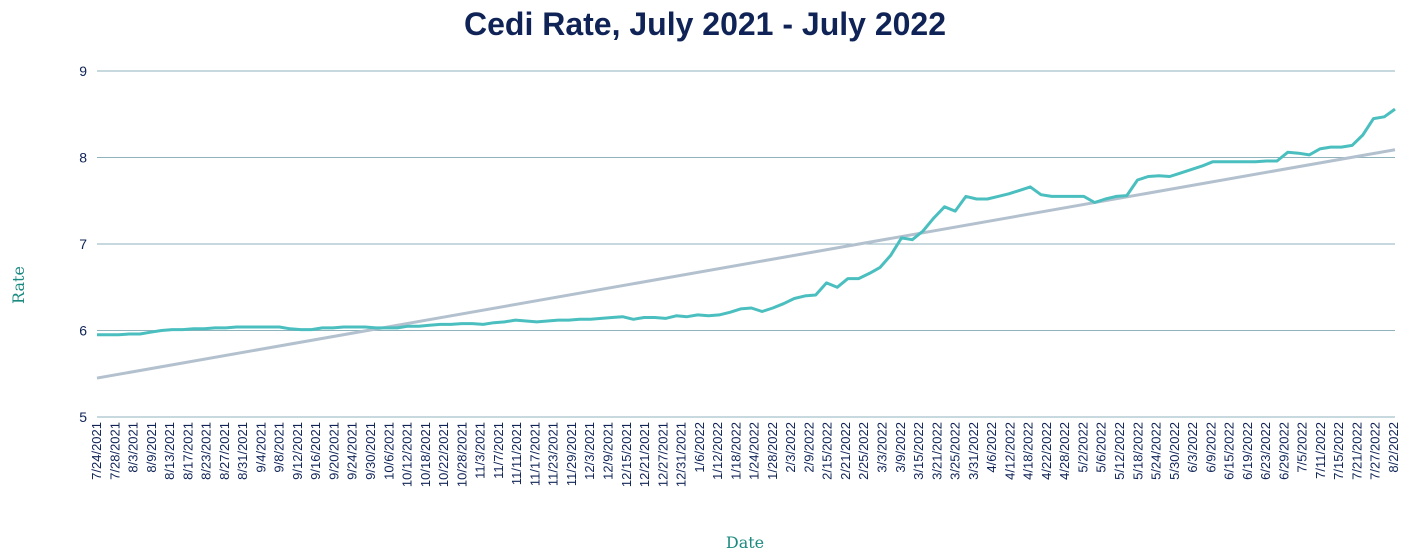 Image resolution: width=1410 pixels, height=556 pixels. Describe the element at coordinates (973, 451) in the screenshot. I see `x-tick-label: 3/31/2022` at that location.